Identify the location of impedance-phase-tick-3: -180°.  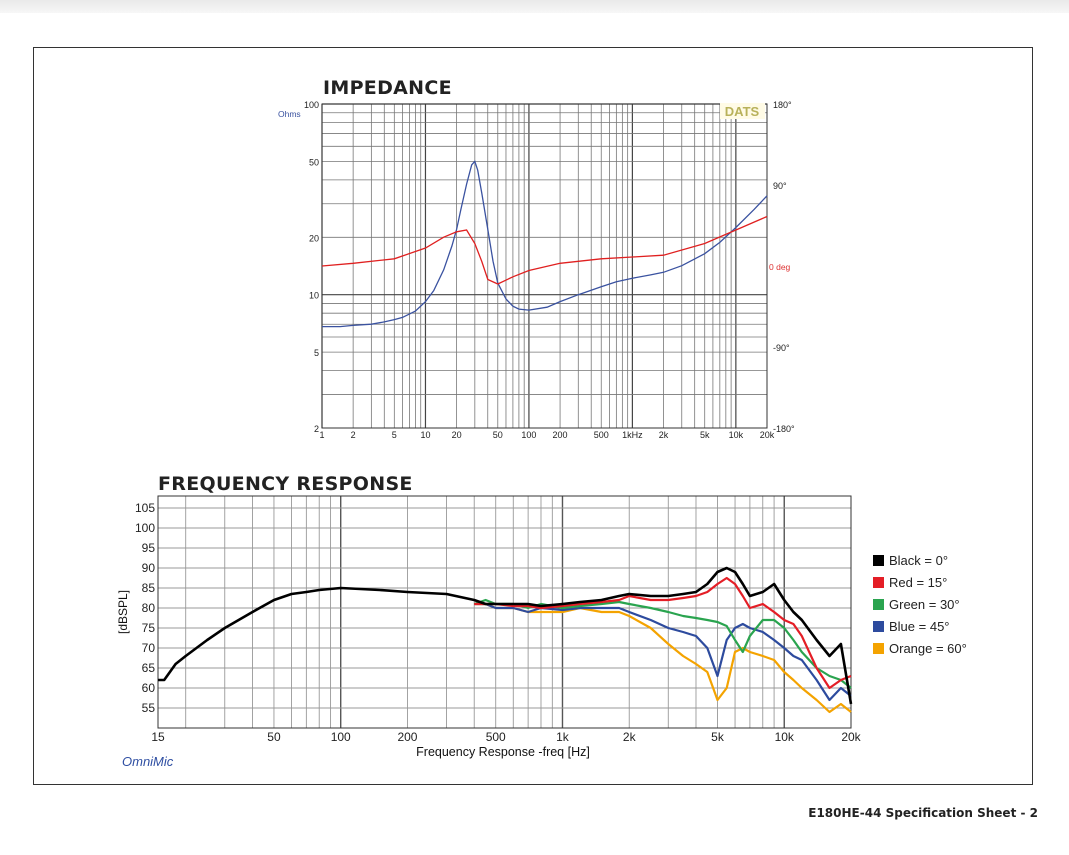
(784, 429).